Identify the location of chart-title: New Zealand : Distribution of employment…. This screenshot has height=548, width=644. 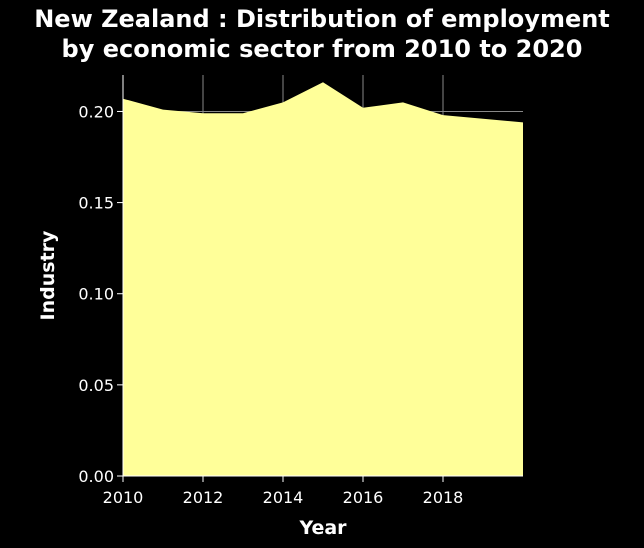
(322, 34).